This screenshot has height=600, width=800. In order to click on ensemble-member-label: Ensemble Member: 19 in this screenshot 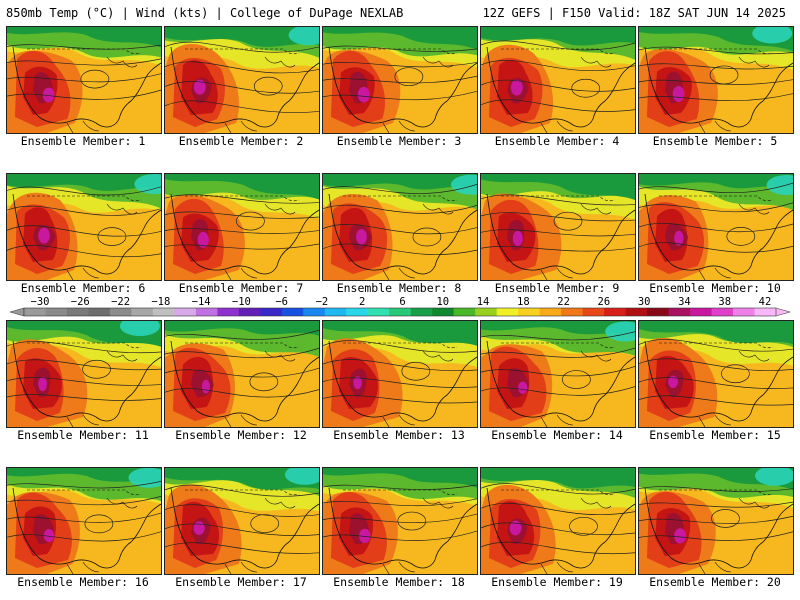, I will do `click(557, 582)`.